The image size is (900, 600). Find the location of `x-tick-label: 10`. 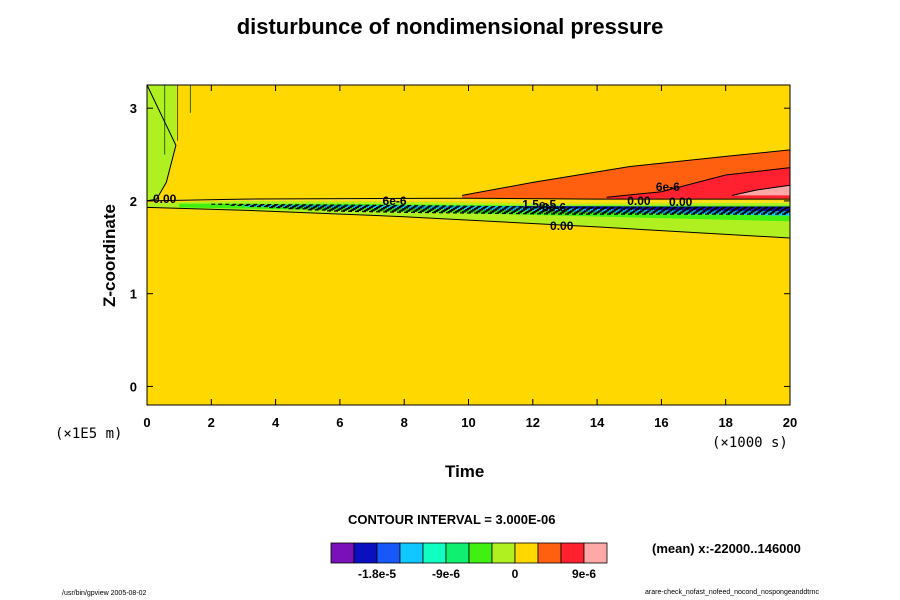

x-tick-label: 10 is located at coordinates (468, 422).